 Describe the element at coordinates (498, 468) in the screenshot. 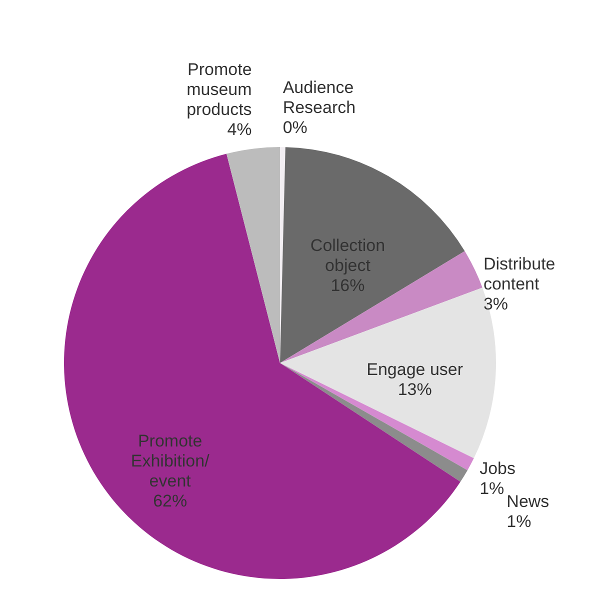

I see `slice-label: Jobs` at that location.